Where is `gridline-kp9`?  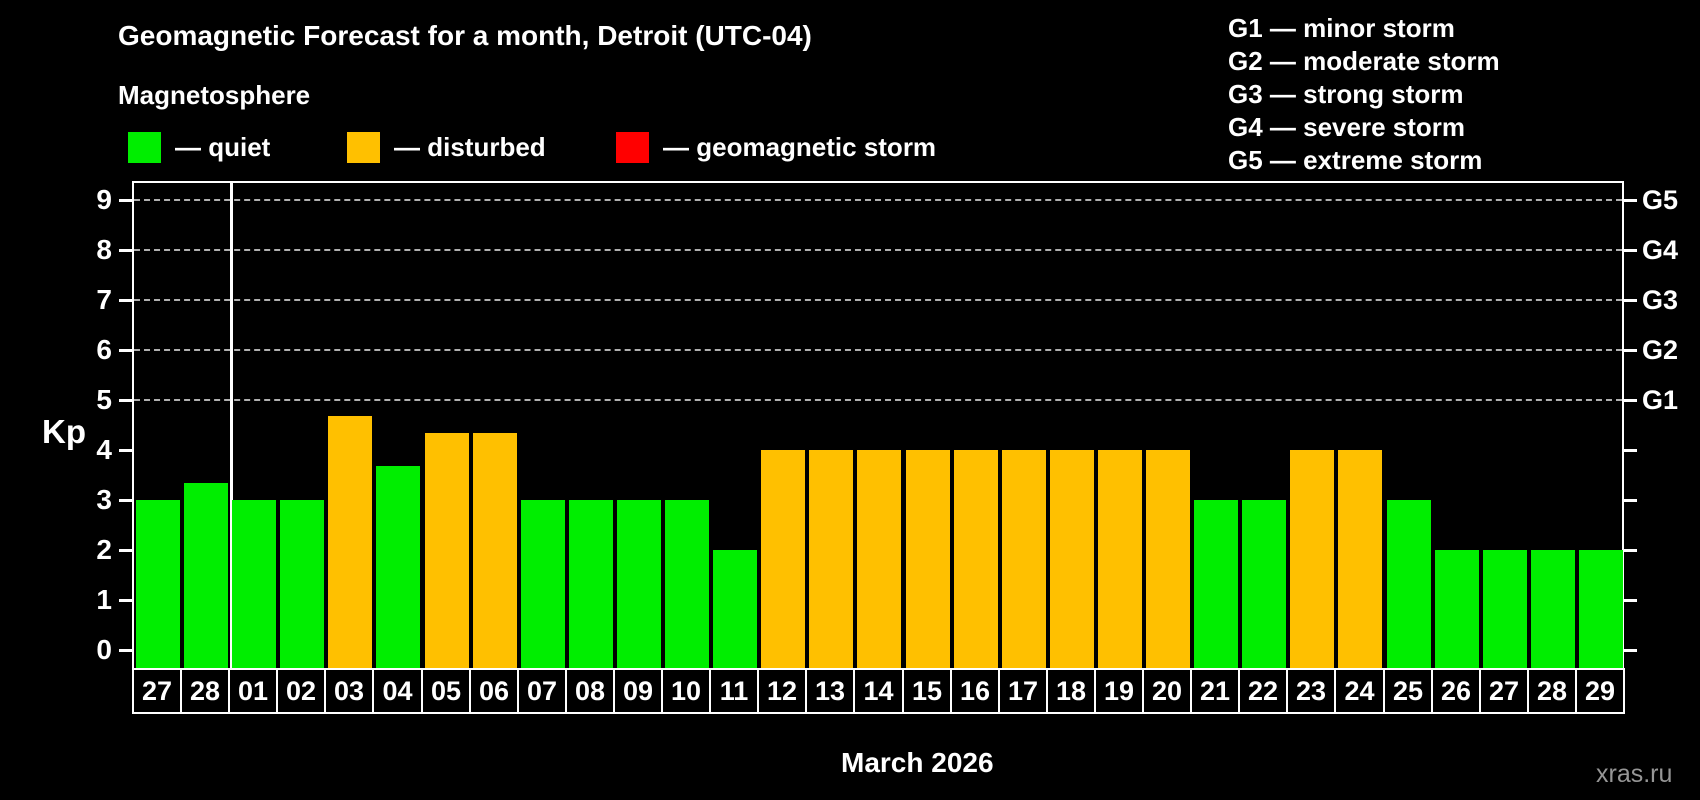 gridline-kp9 is located at coordinates (878, 200).